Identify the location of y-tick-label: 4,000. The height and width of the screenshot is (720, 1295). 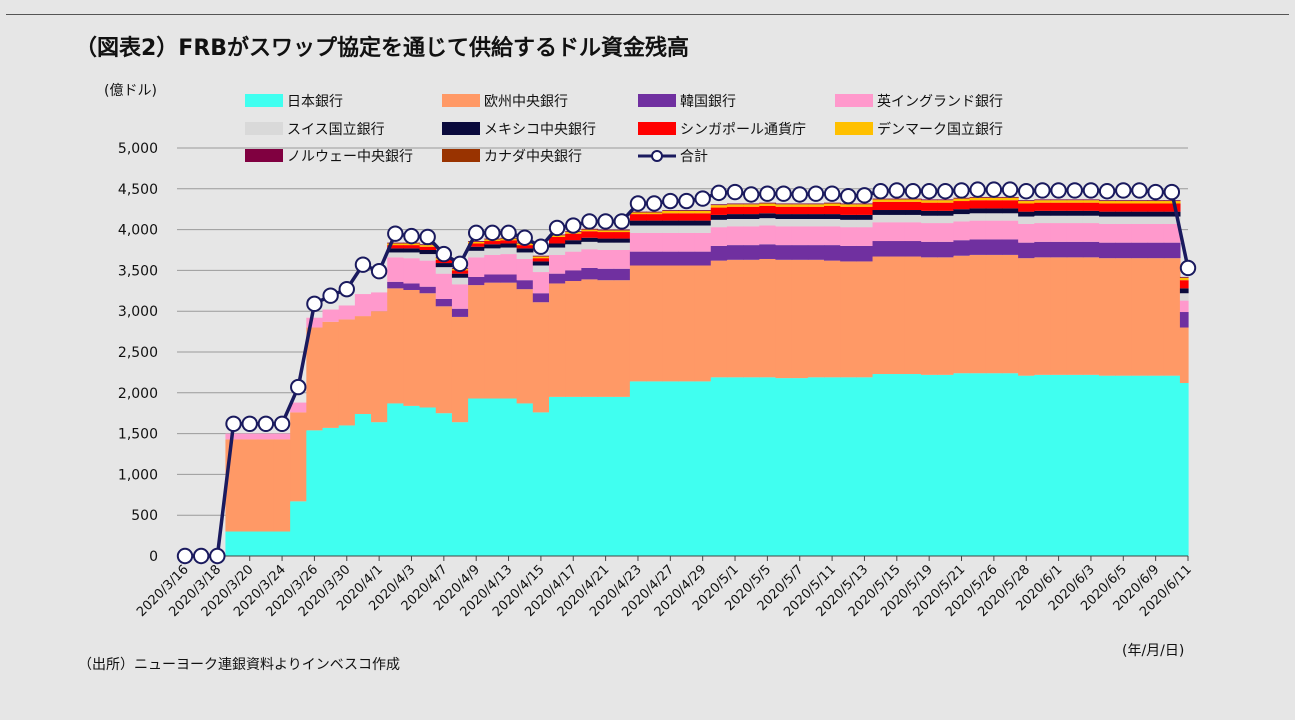
(138, 231).